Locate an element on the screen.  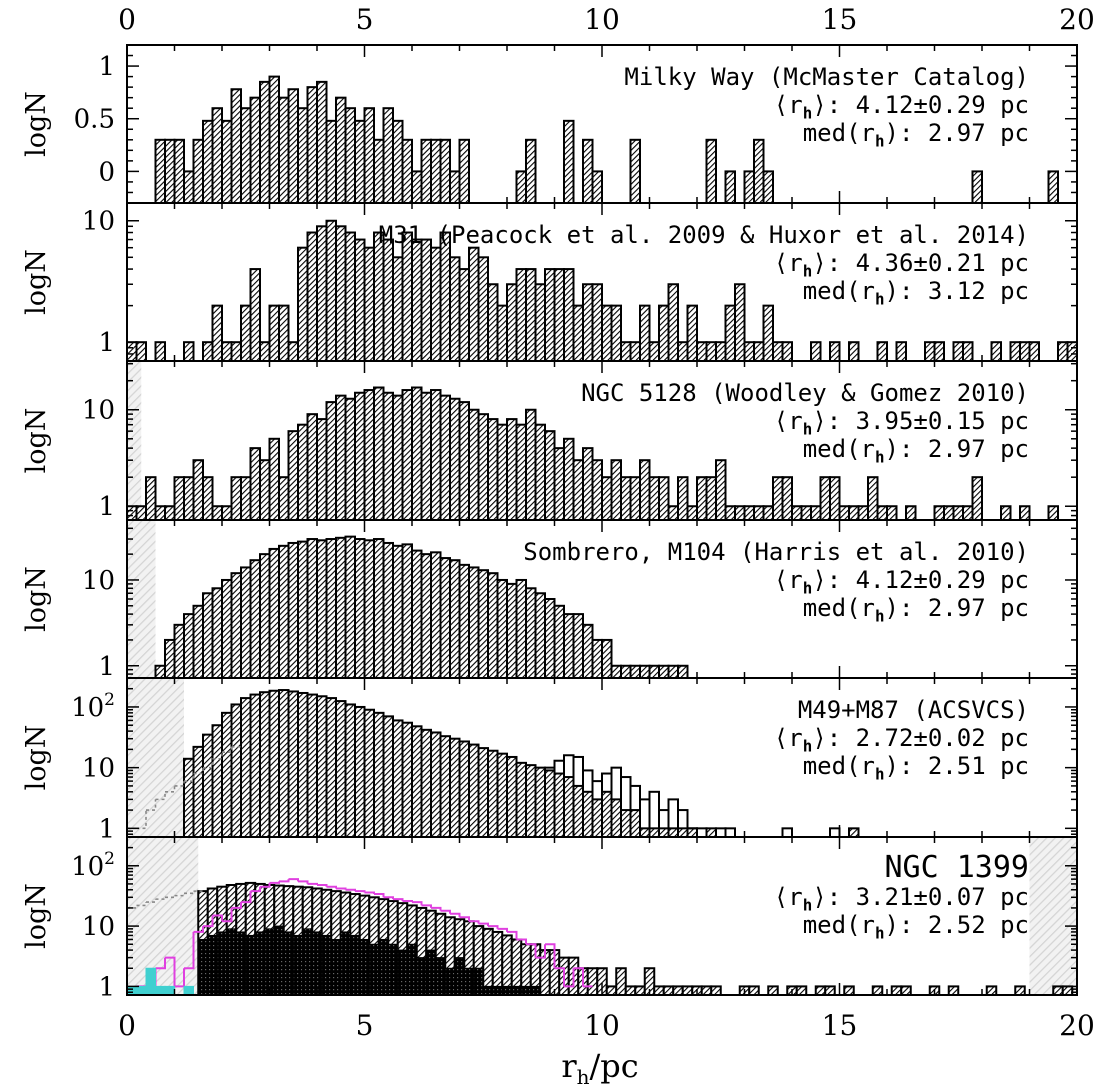
panel-title: Sombrero, M104 (Harris et al. 2010) is located at coordinates (776, 552).